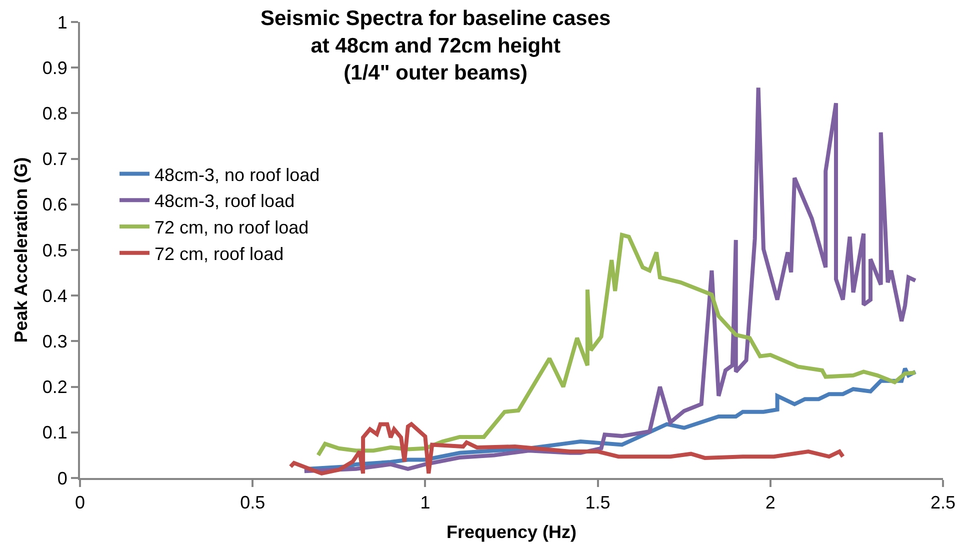 This screenshot has height=556, width=968. I want to click on x-axis-title: Frequency (Hz), so click(511, 532).